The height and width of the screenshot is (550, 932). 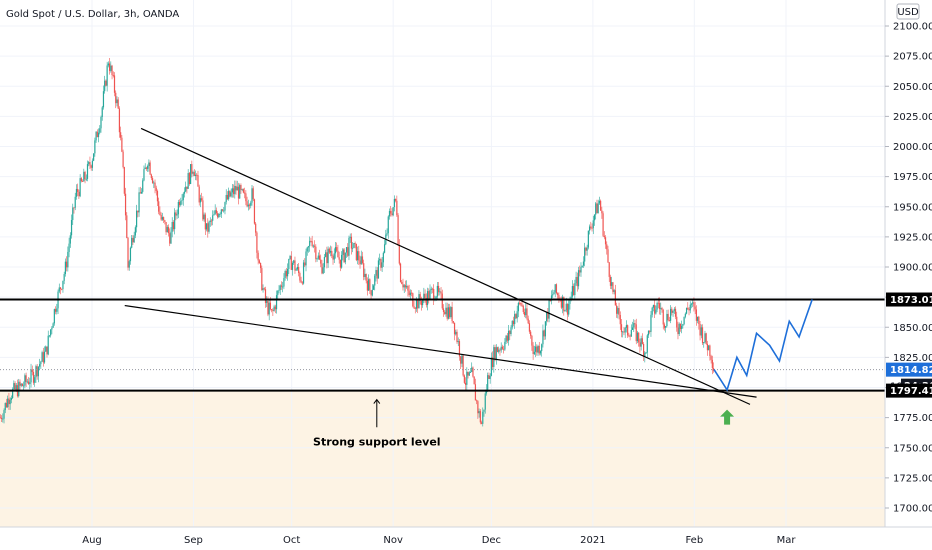 I want to click on support-badge-text: 1797.410, so click(x=911, y=391).